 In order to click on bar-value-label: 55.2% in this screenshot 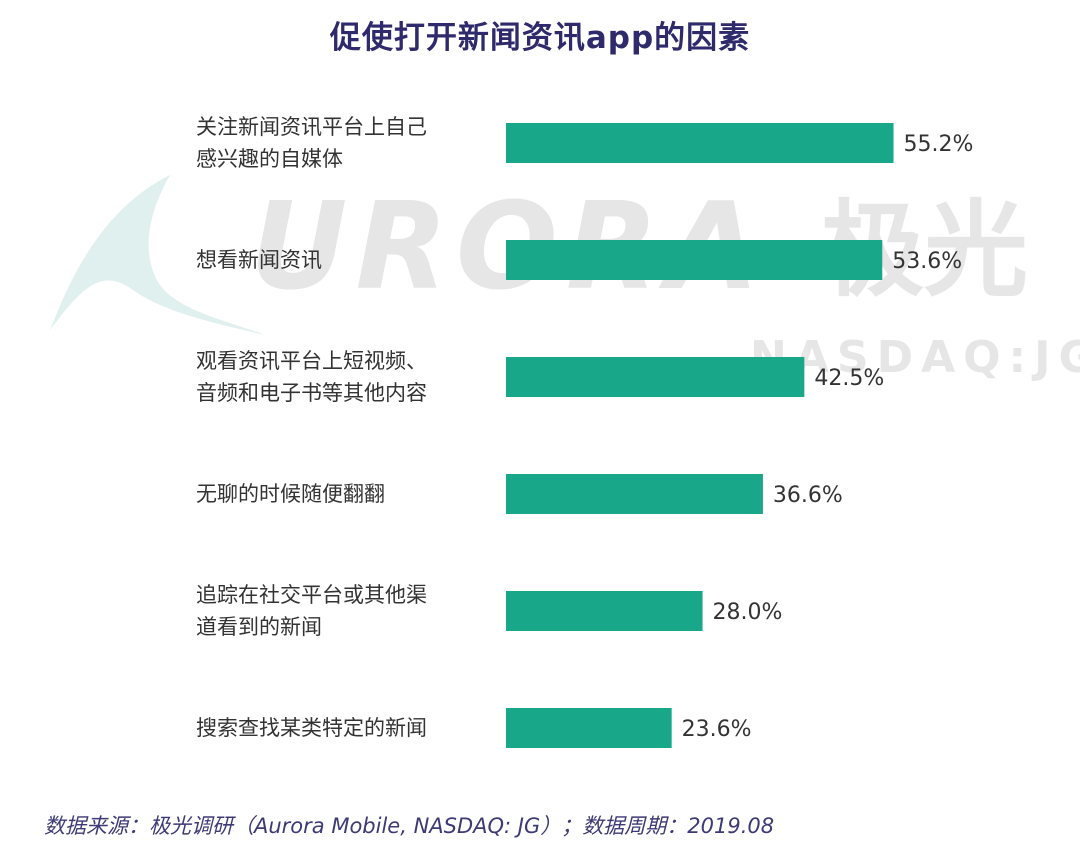, I will do `click(939, 144)`.